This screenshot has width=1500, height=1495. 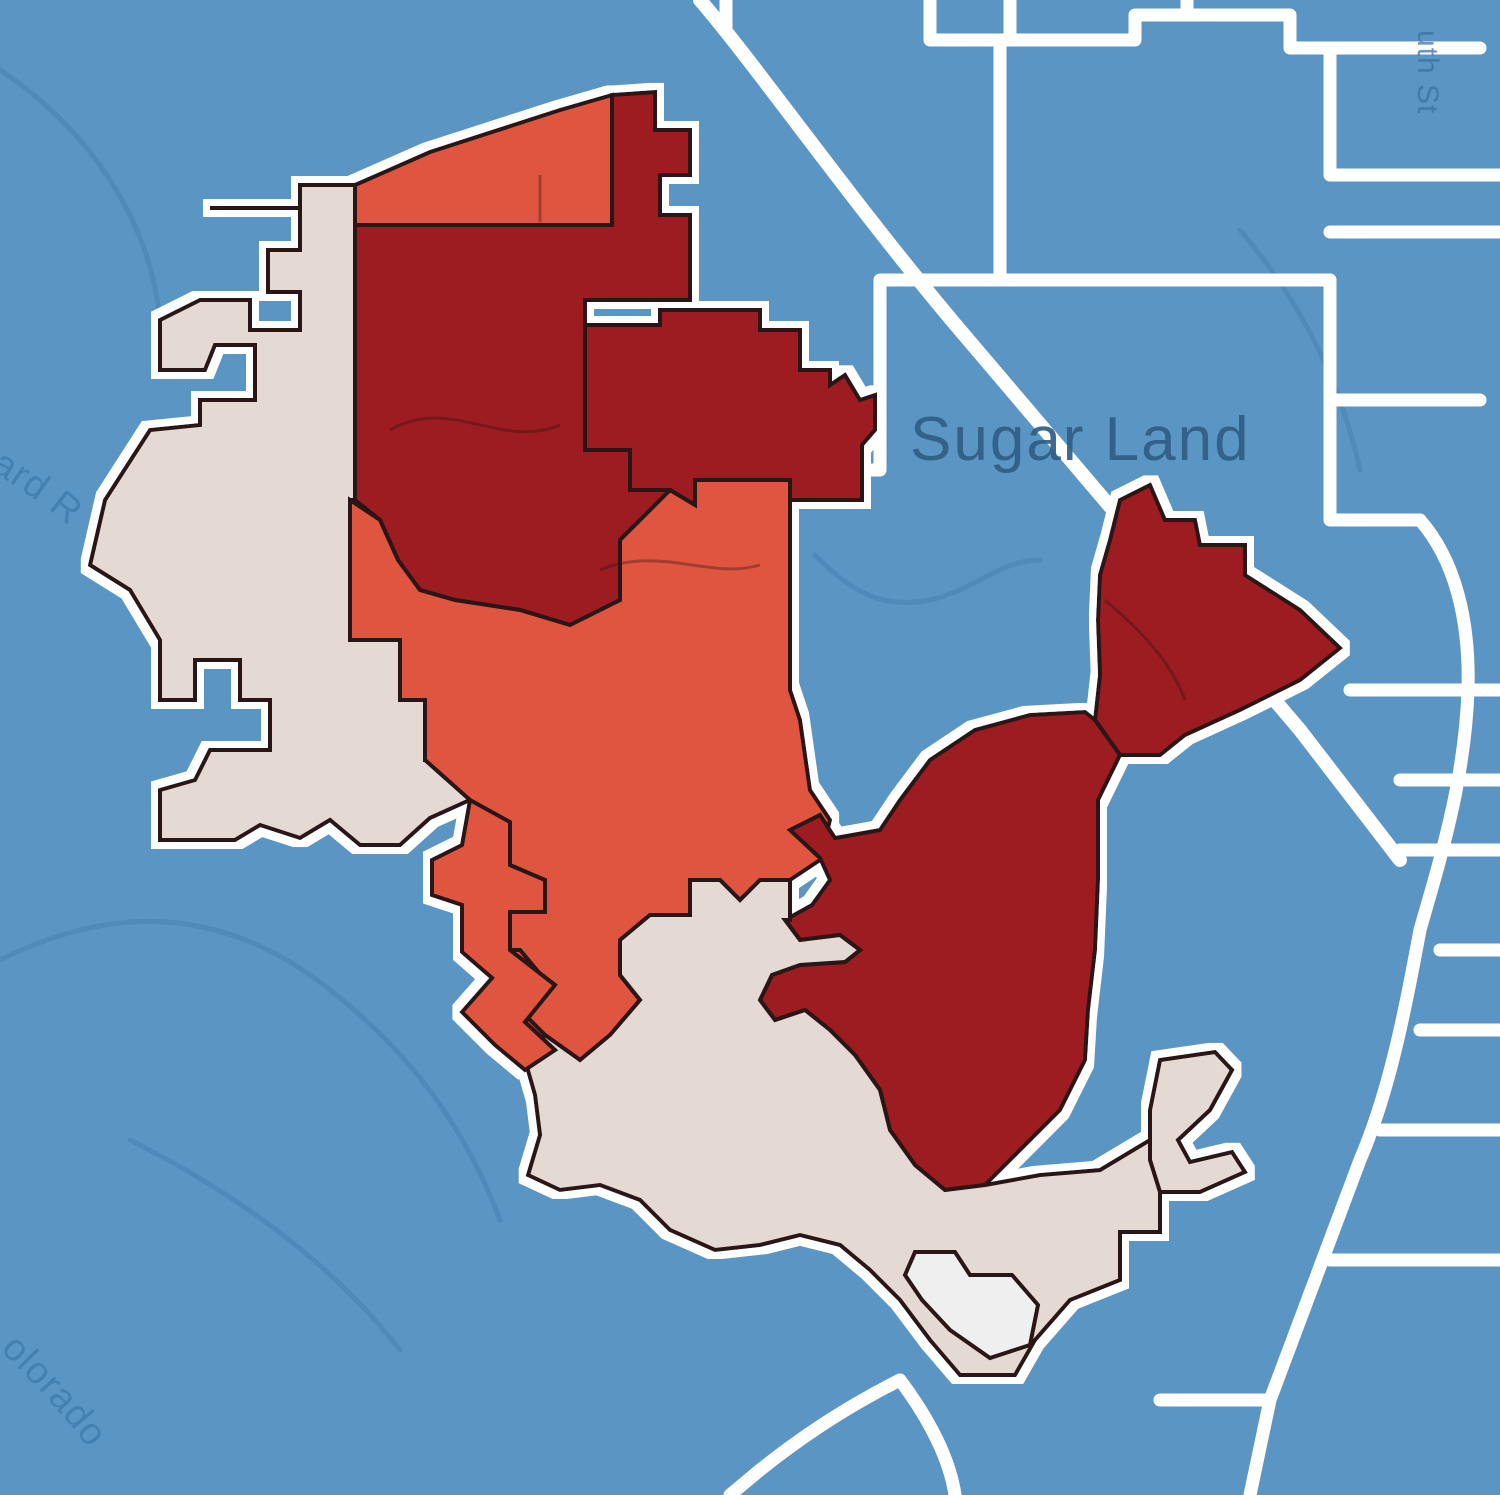 What do you see at coordinates (1218, 619) in the screenshot?
I see `region-east-enclave-darkred` at bounding box center [1218, 619].